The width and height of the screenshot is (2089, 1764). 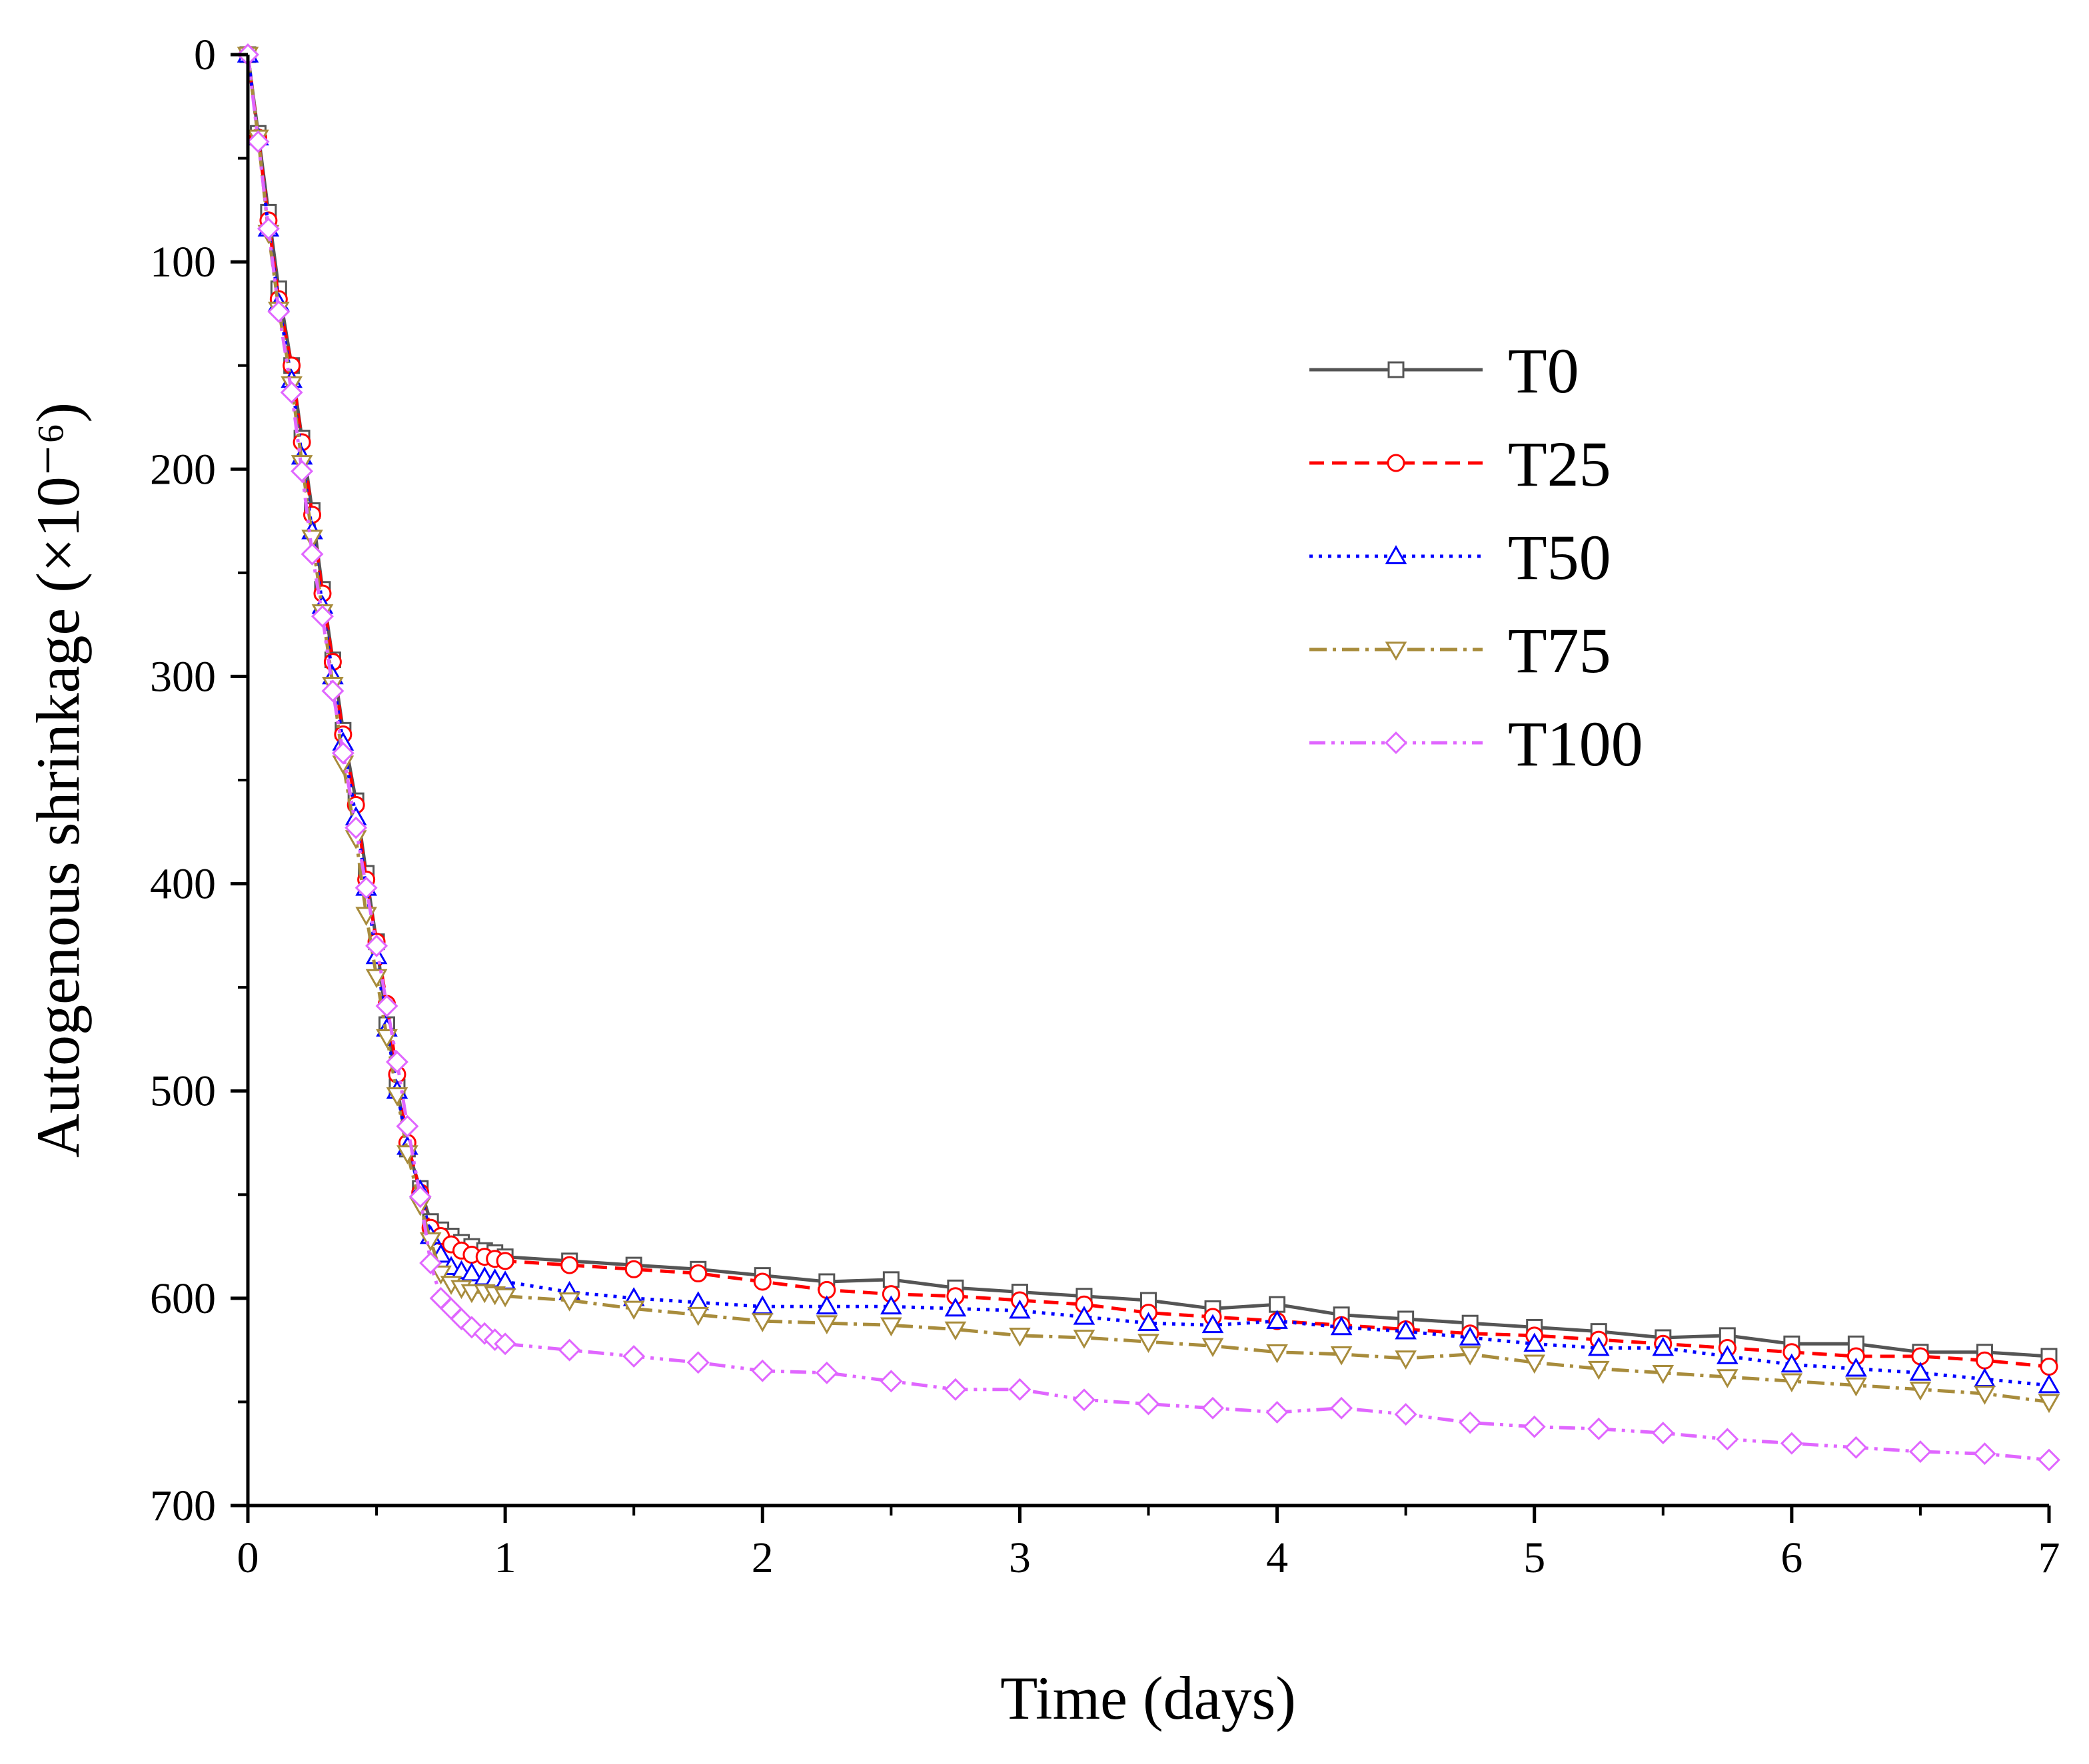 I want to click on legend-label-t100: T100, so click(x=1575, y=743).